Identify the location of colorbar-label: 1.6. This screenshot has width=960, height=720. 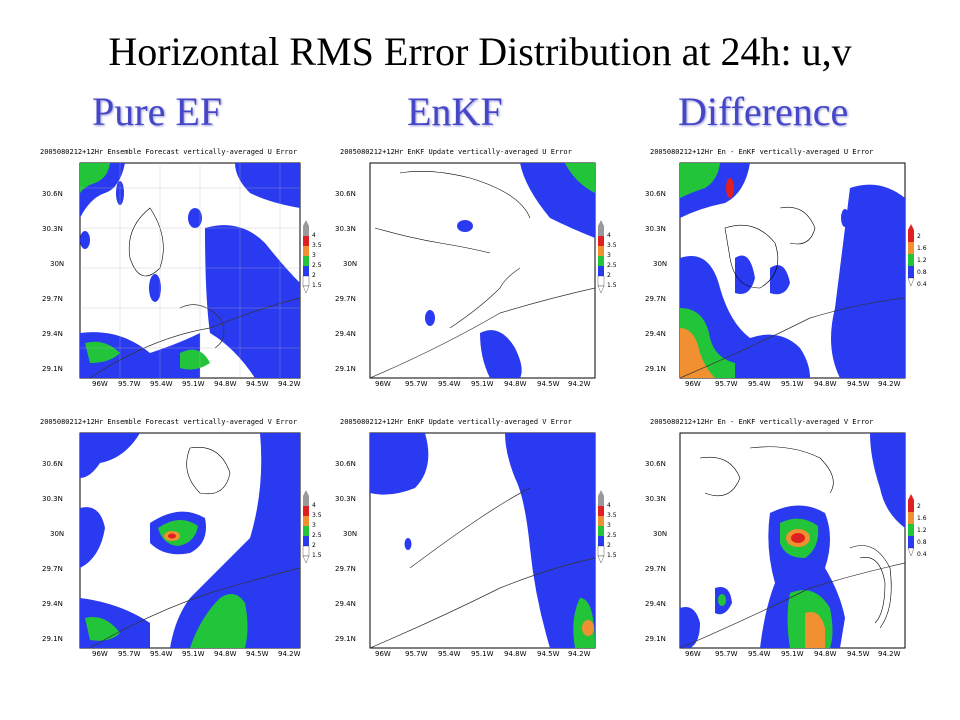
(922, 518).